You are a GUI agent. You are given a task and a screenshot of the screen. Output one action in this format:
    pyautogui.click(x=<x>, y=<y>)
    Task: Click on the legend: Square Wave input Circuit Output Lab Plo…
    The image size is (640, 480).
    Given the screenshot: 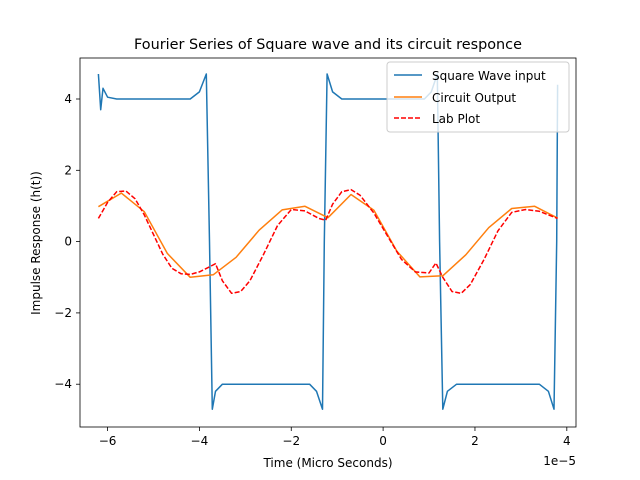 What is the action you would take?
    pyautogui.click(x=478, y=97)
    